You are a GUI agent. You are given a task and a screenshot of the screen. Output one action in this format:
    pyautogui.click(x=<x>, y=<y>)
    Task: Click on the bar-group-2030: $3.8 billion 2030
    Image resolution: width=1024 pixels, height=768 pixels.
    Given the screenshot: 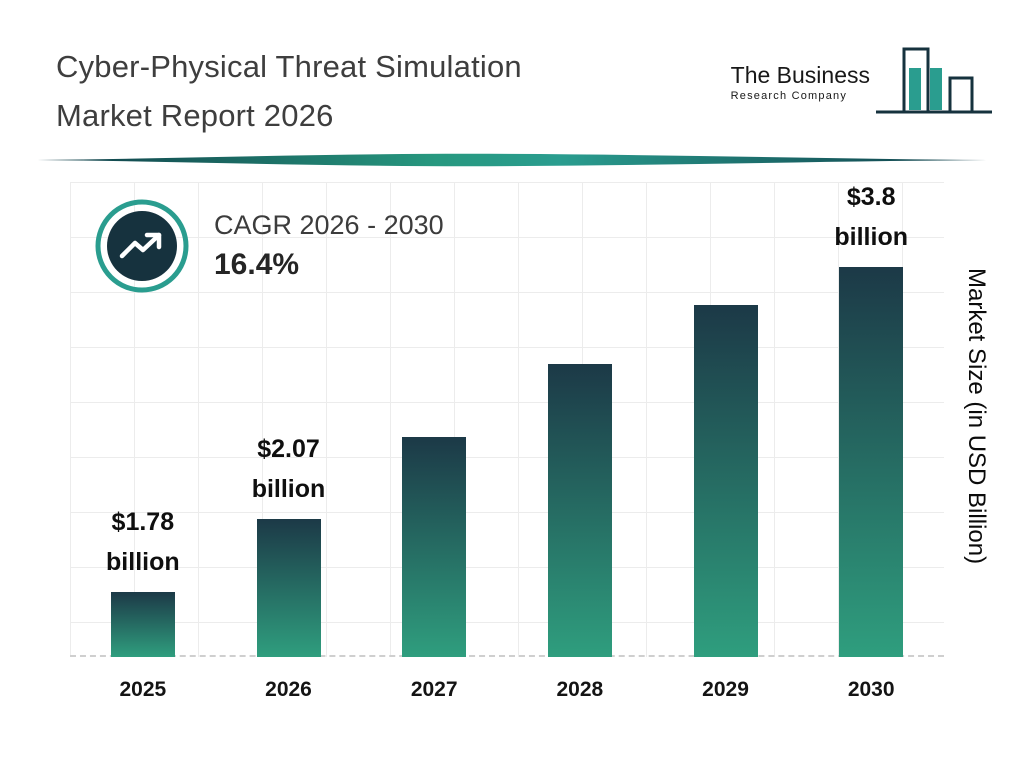 What is the action you would take?
    pyautogui.click(x=871, y=440)
    